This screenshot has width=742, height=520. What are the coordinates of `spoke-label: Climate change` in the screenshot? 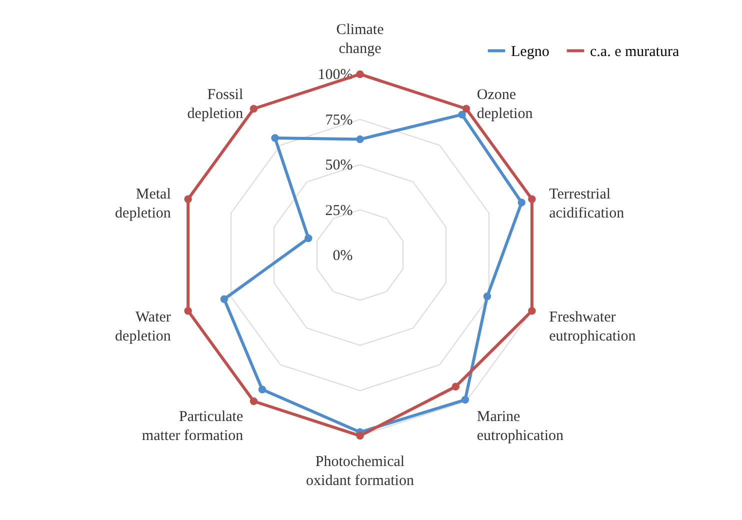 It's located at (360, 40).